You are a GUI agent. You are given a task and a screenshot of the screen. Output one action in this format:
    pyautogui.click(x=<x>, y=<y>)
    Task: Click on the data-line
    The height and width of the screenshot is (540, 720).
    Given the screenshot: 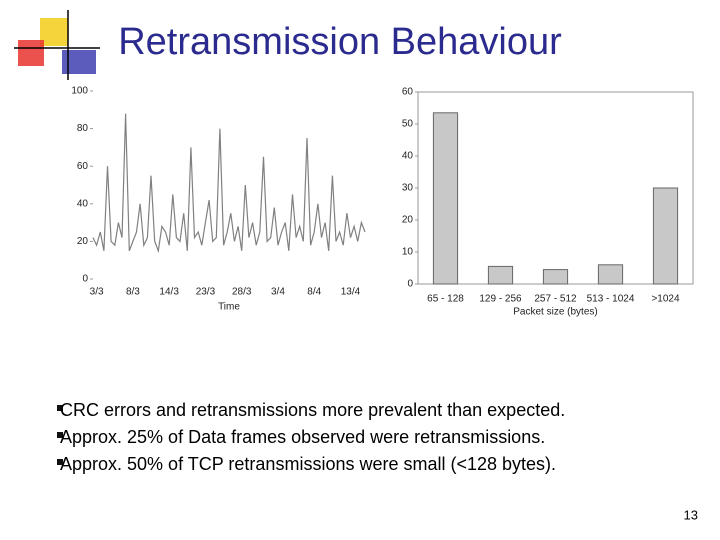 What is the action you would take?
    pyautogui.click(x=229, y=183)
    